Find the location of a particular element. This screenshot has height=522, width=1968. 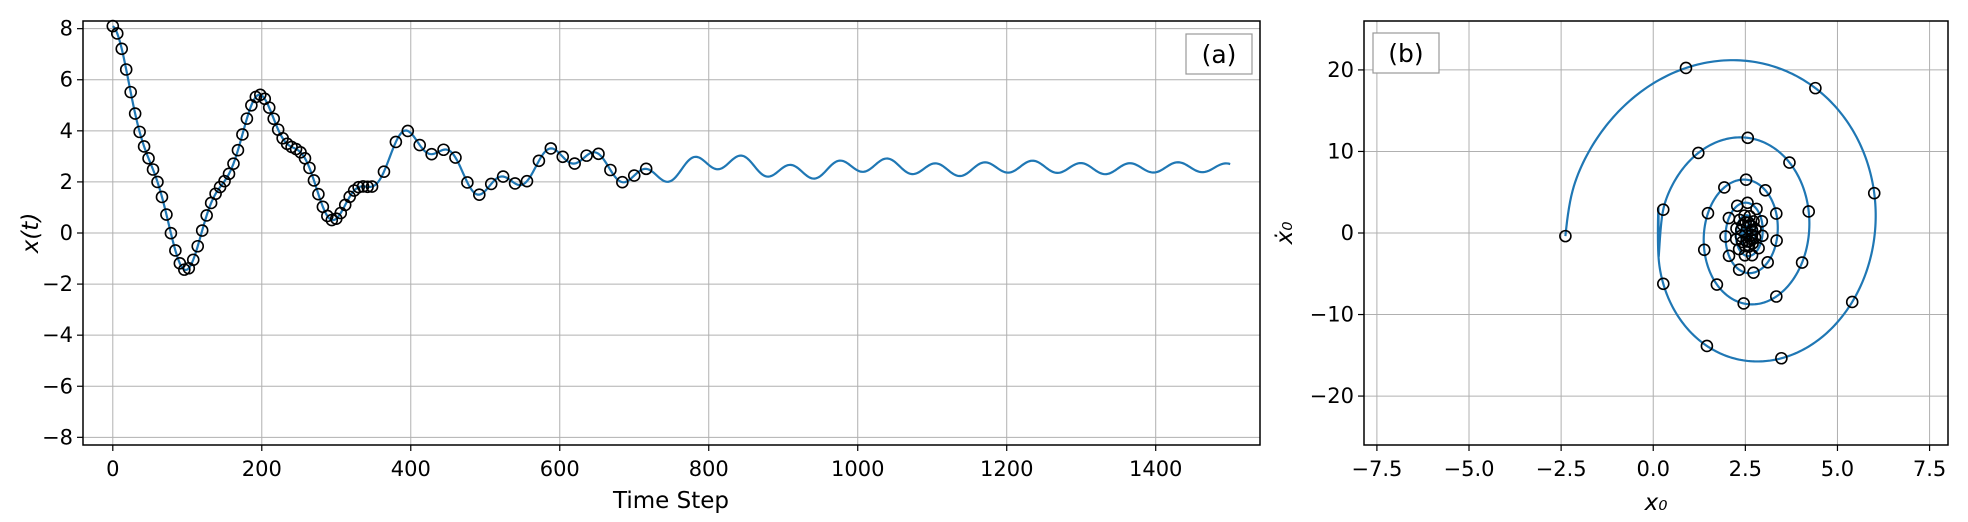

panel-b-x-tick-label: −7.5 is located at coordinates (1376, 469).